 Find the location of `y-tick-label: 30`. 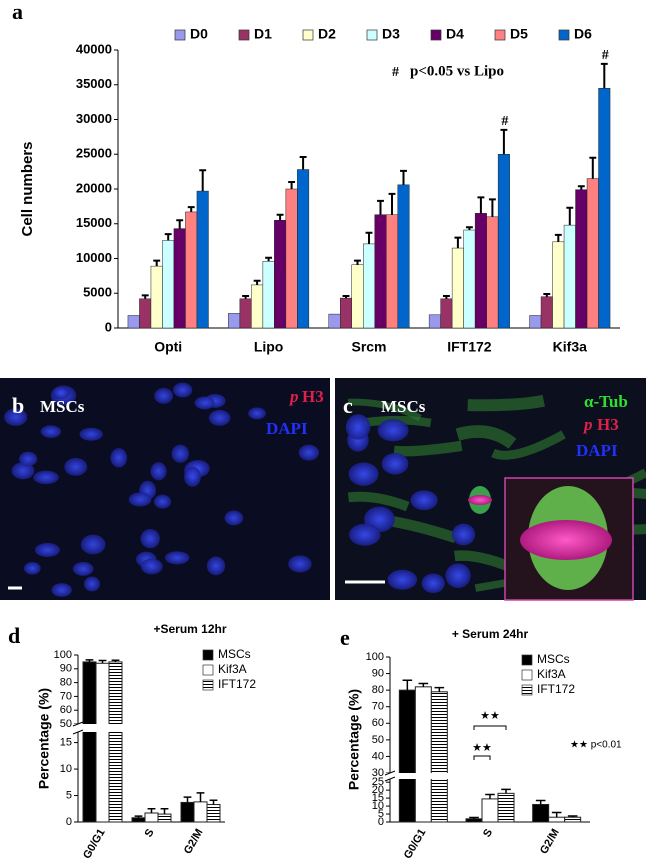

y-tick-label: 30 is located at coordinates (378, 773).